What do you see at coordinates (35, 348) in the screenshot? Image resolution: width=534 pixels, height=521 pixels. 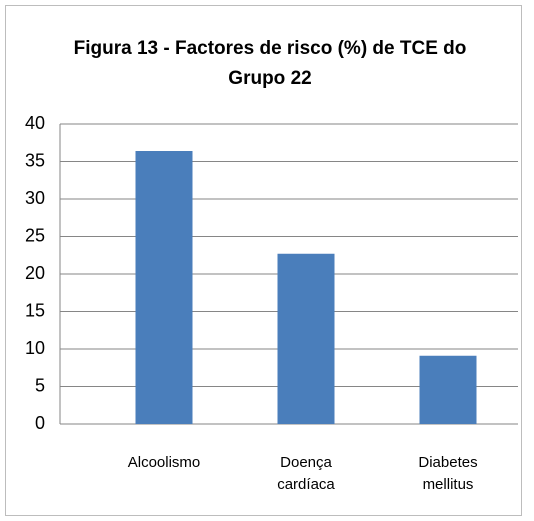 I see `y-tick-label: 10` at bounding box center [35, 348].